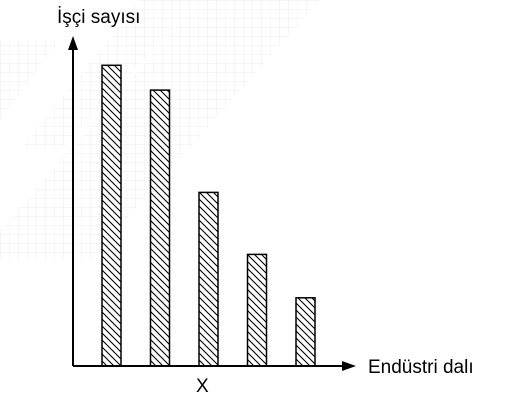 The width and height of the screenshot is (511, 398). What do you see at coordinates (421, 367) in the screenshot?
I see `x-axis-label: Endüstri dalı` at bounding box center [421, 367].